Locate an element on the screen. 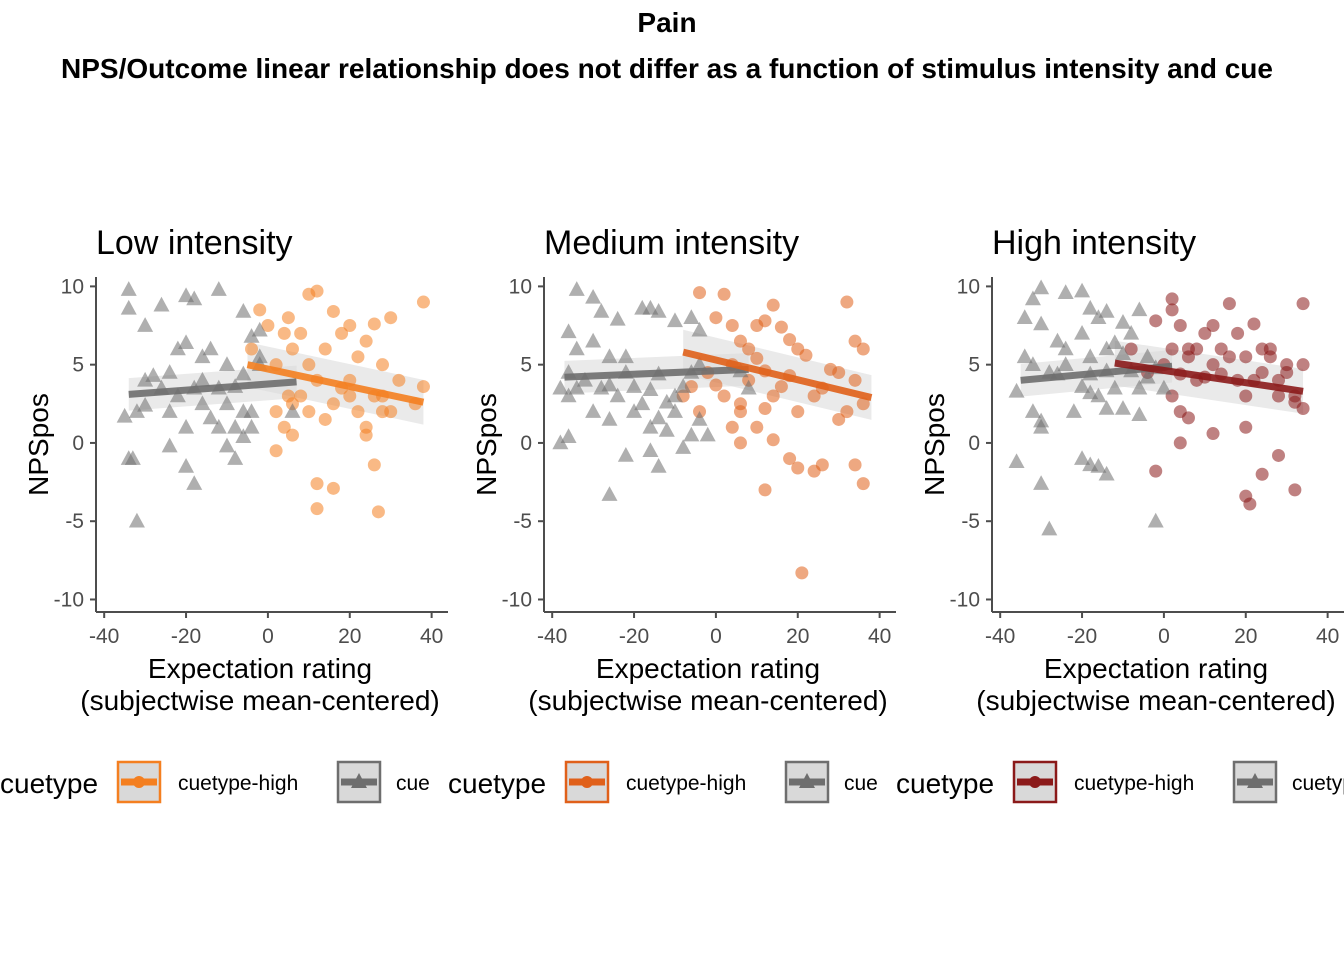  panel-title: Medium intensity is located at coordinates (671, 243).